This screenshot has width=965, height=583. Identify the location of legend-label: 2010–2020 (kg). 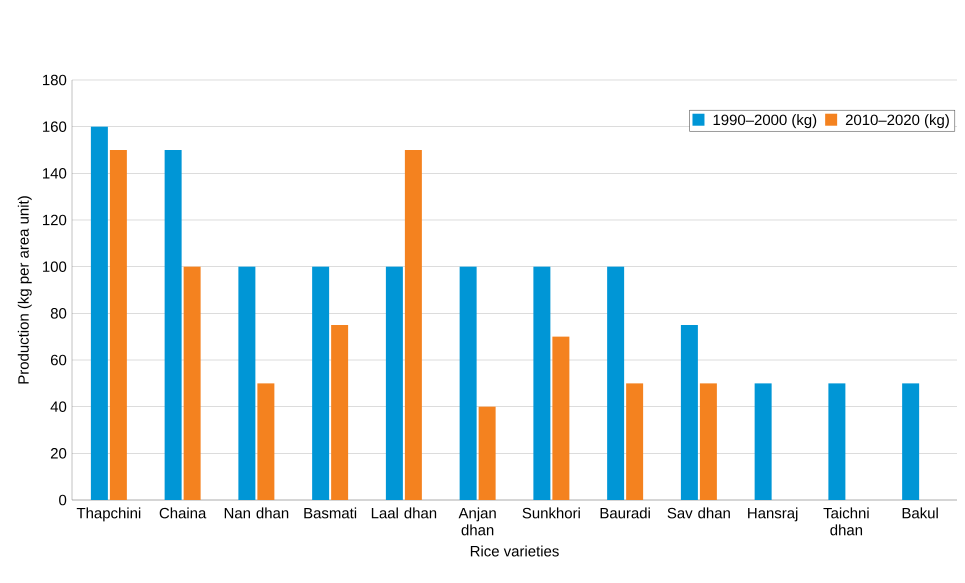
(897, 121).